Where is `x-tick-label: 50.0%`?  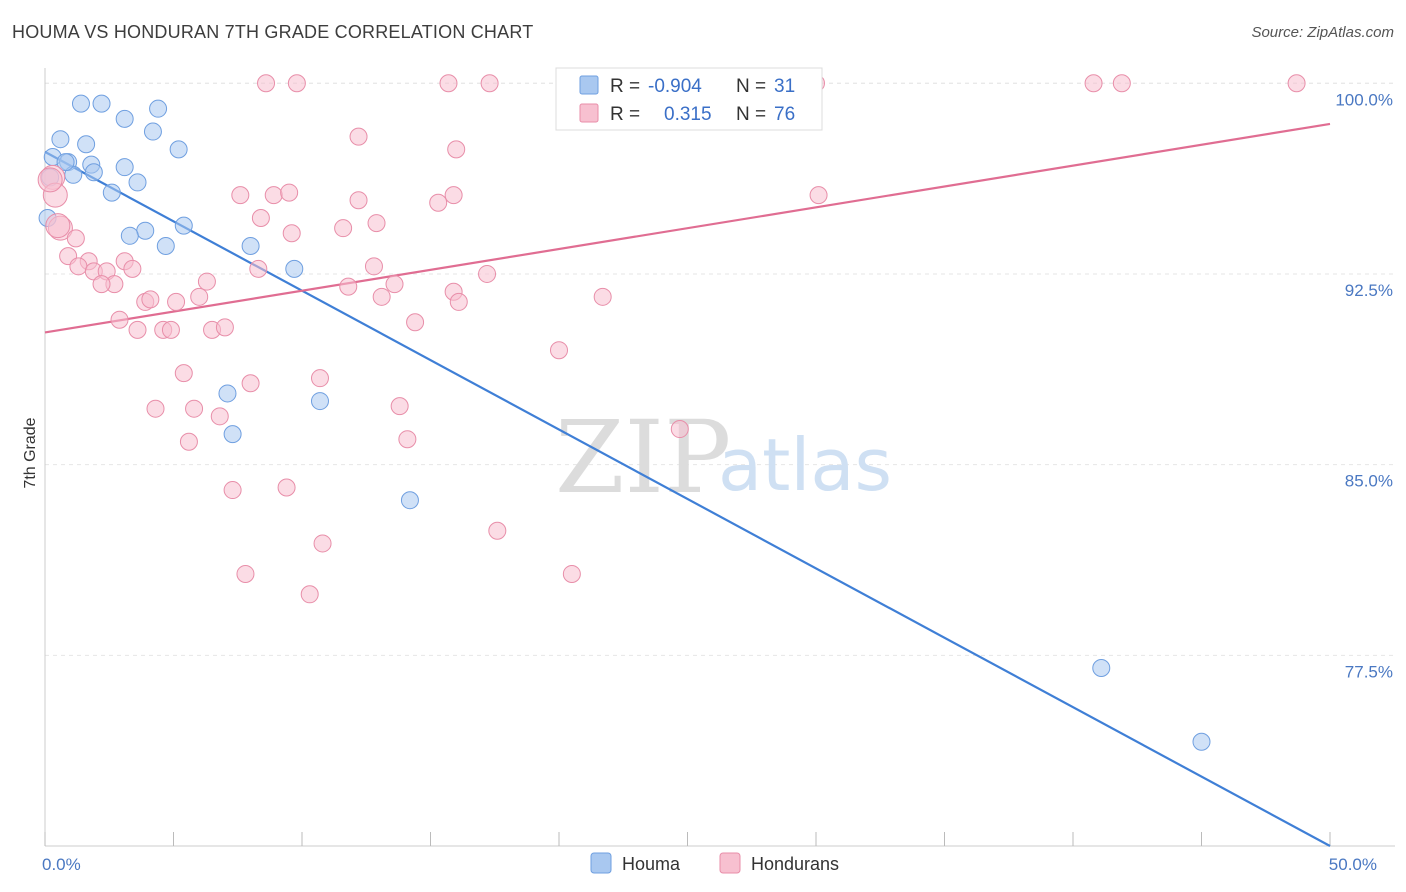 x-tick-label: 50.0% is located at coordinates (1353, 864).